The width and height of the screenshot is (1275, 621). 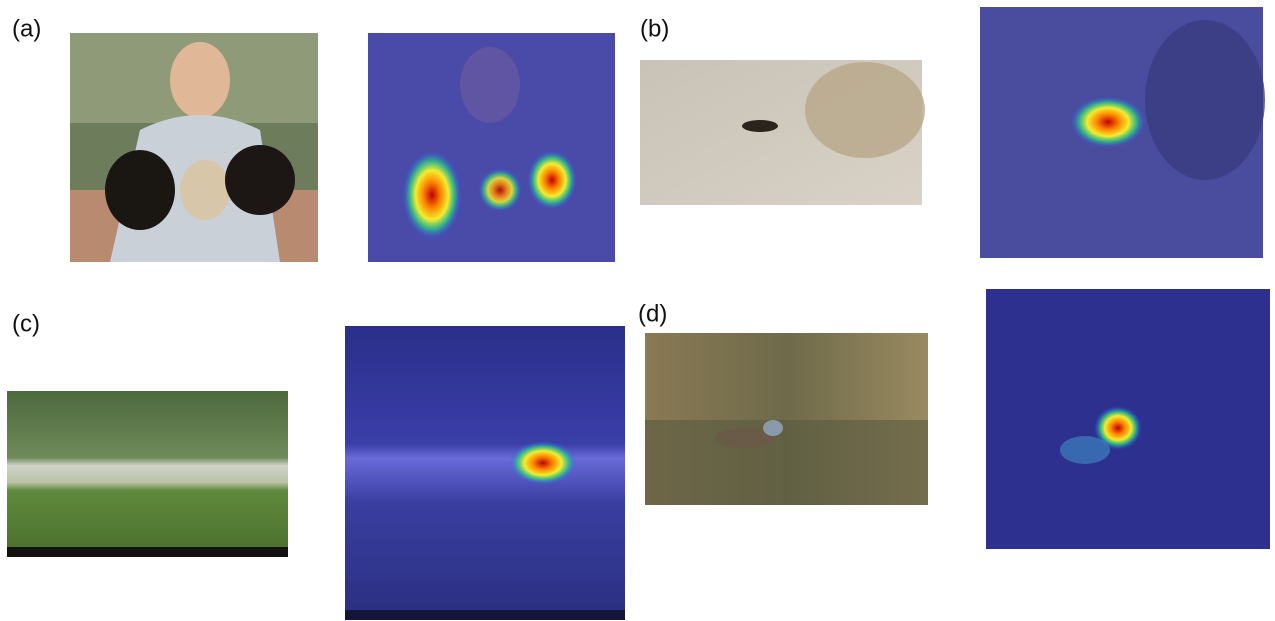 I want to click on panel-label: (a), so click(x=26, y=28).